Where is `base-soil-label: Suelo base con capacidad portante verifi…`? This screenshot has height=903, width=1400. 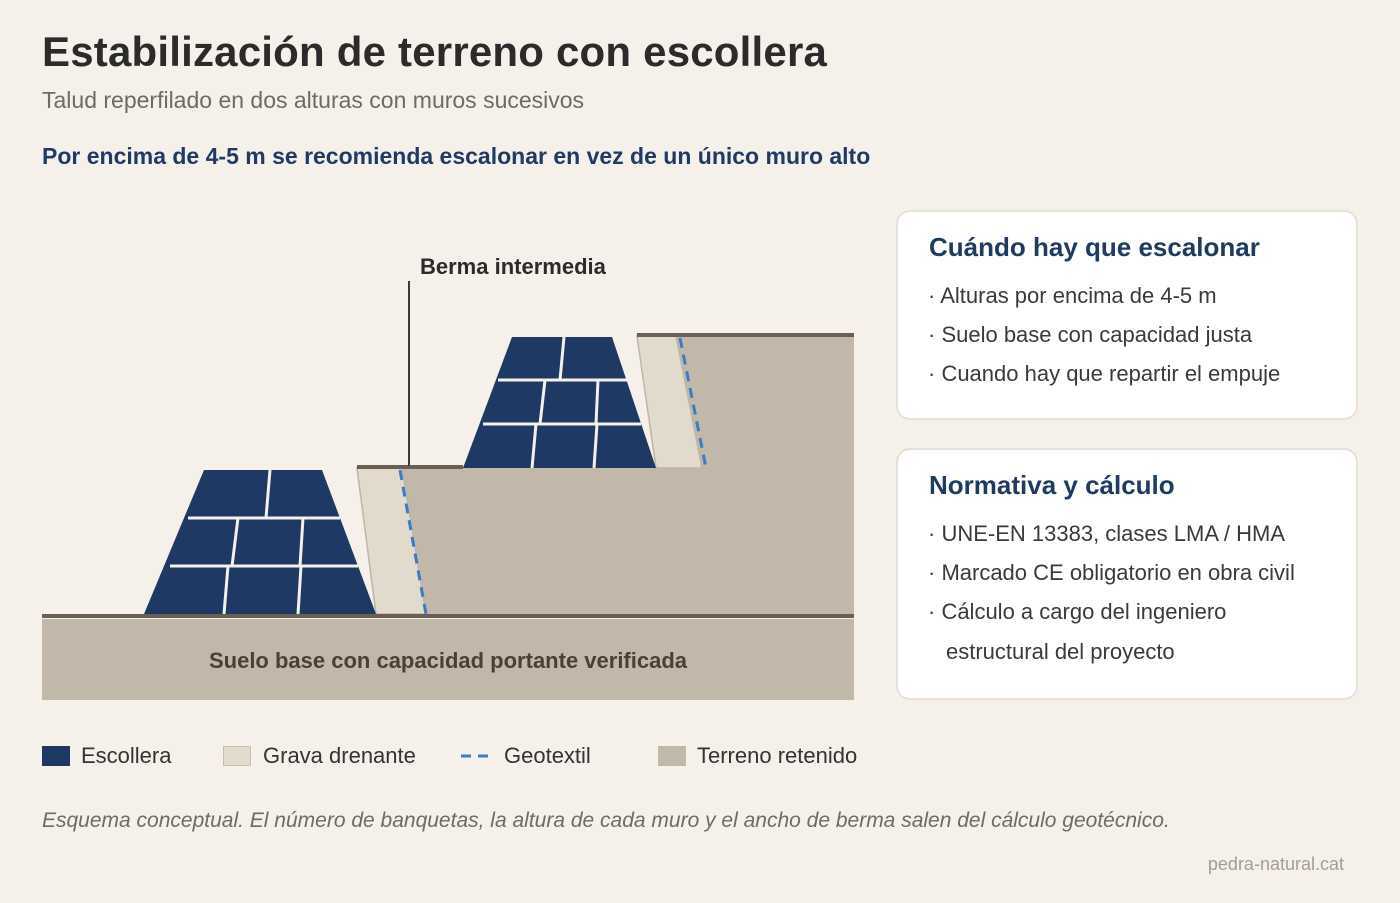 base-soil-label: Suelo base con capacidad portante verifi… is located at coordinates (448, 660).